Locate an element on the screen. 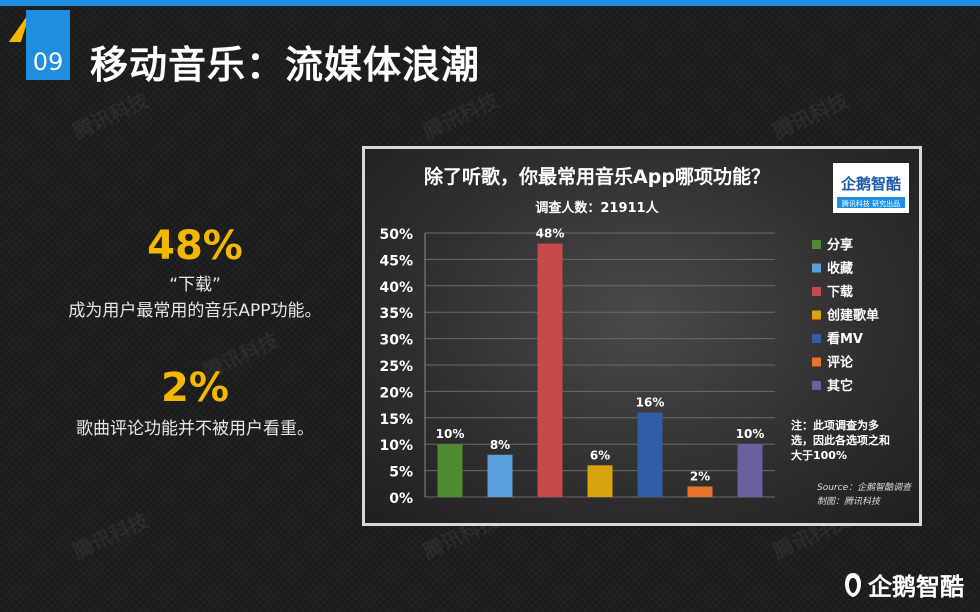 Image resolution: width=980 pixels, height=612 pixels. top-accent-bar is located at coordinates (490, 3).